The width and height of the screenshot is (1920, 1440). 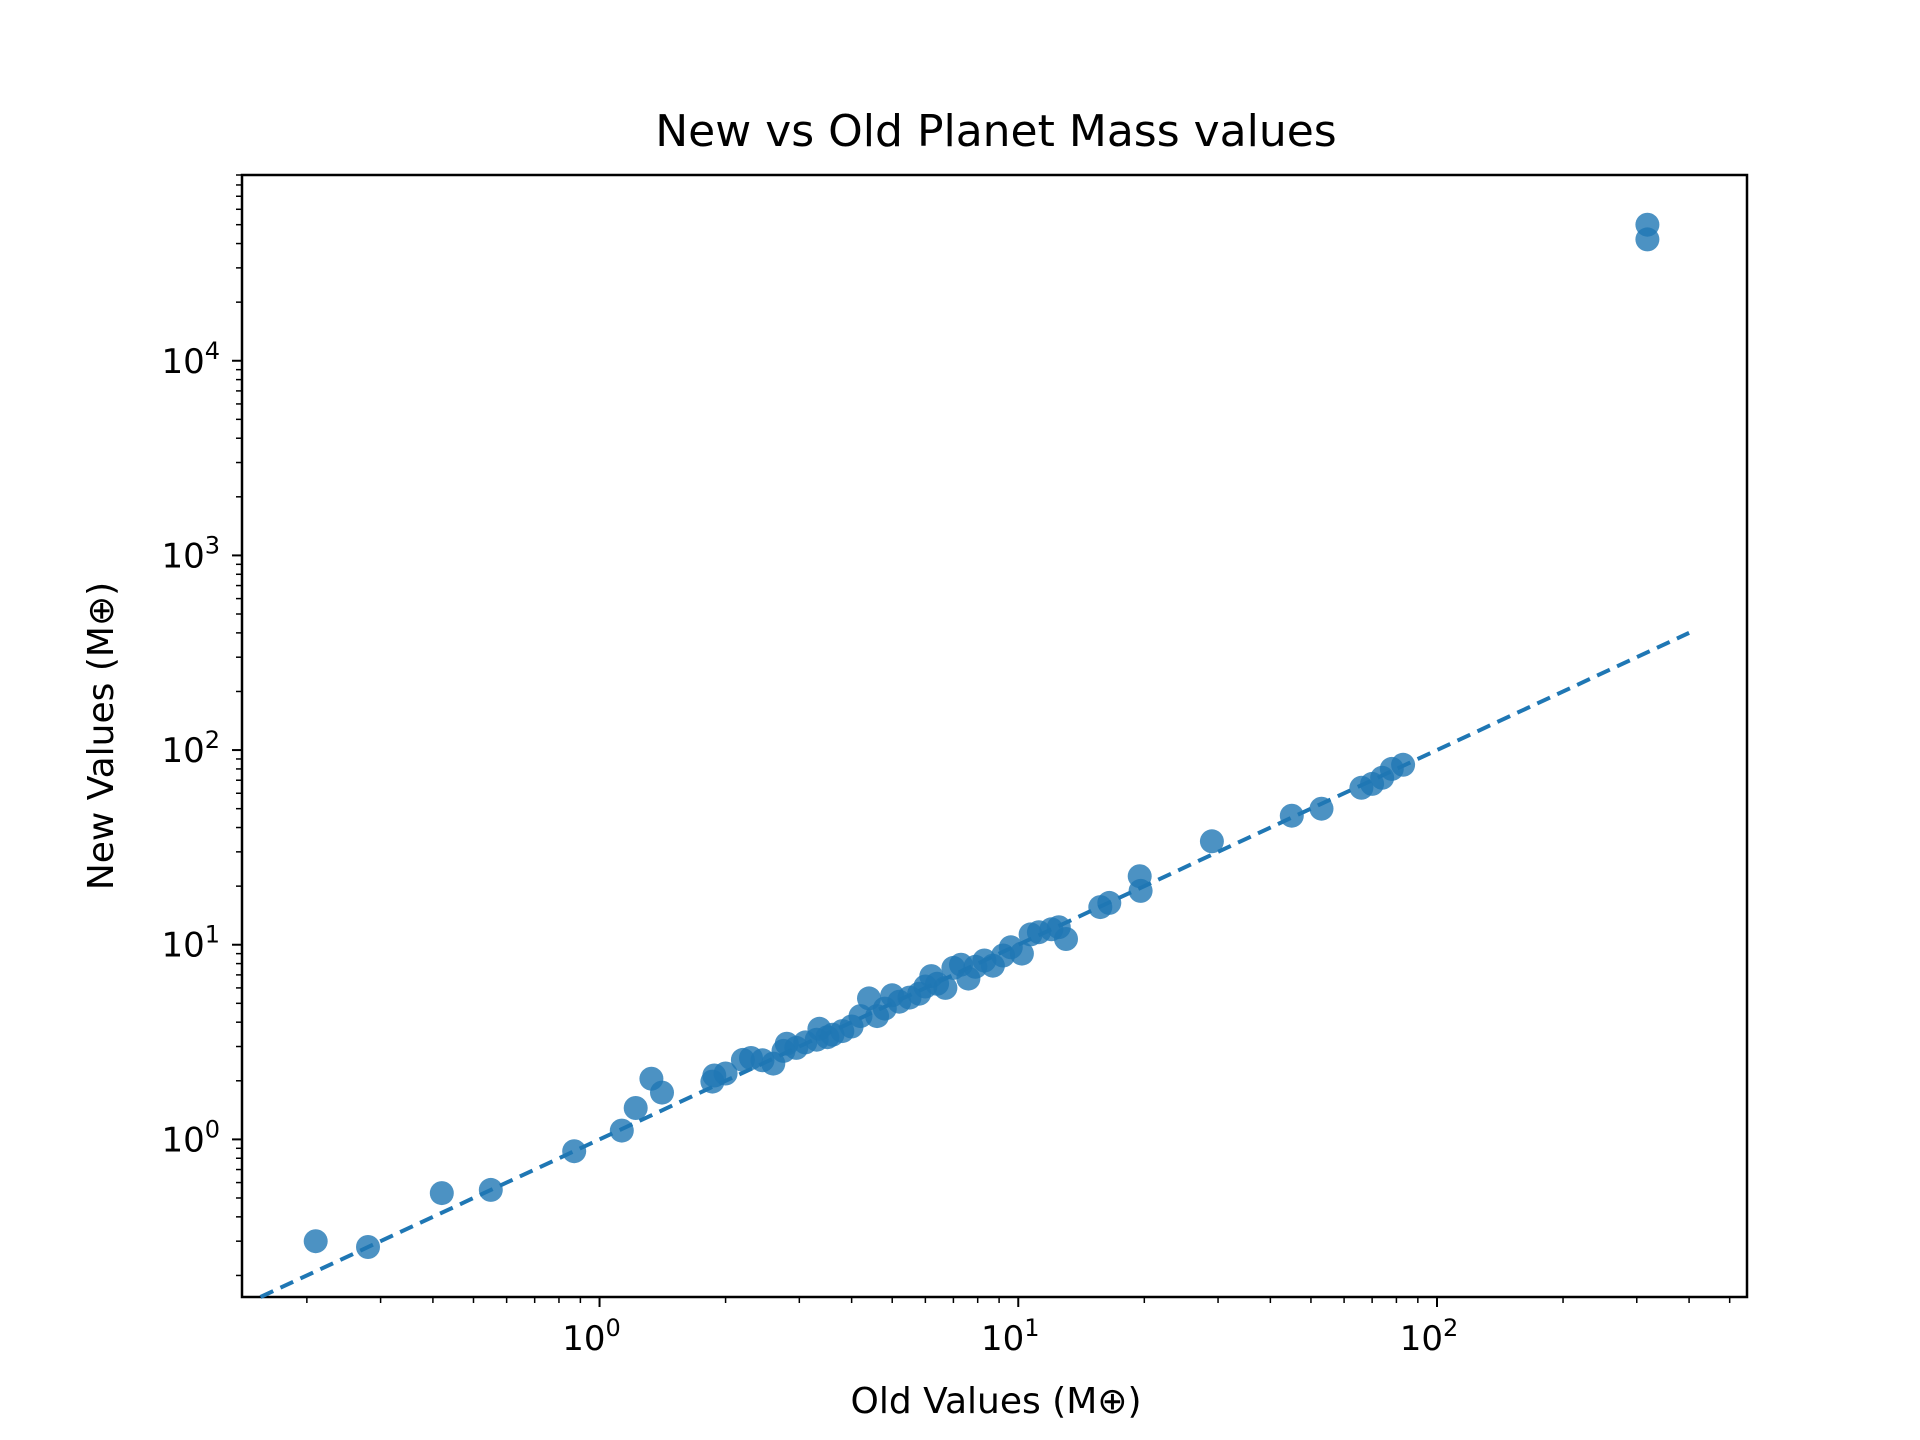 I want to click on y-tick-label: 10⁴, so click(x=190, y=359).